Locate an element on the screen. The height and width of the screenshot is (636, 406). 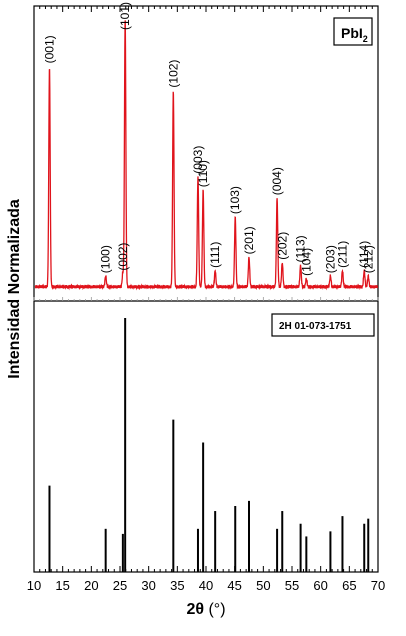
peak-label: (110) is located at coordinates (203, 173).